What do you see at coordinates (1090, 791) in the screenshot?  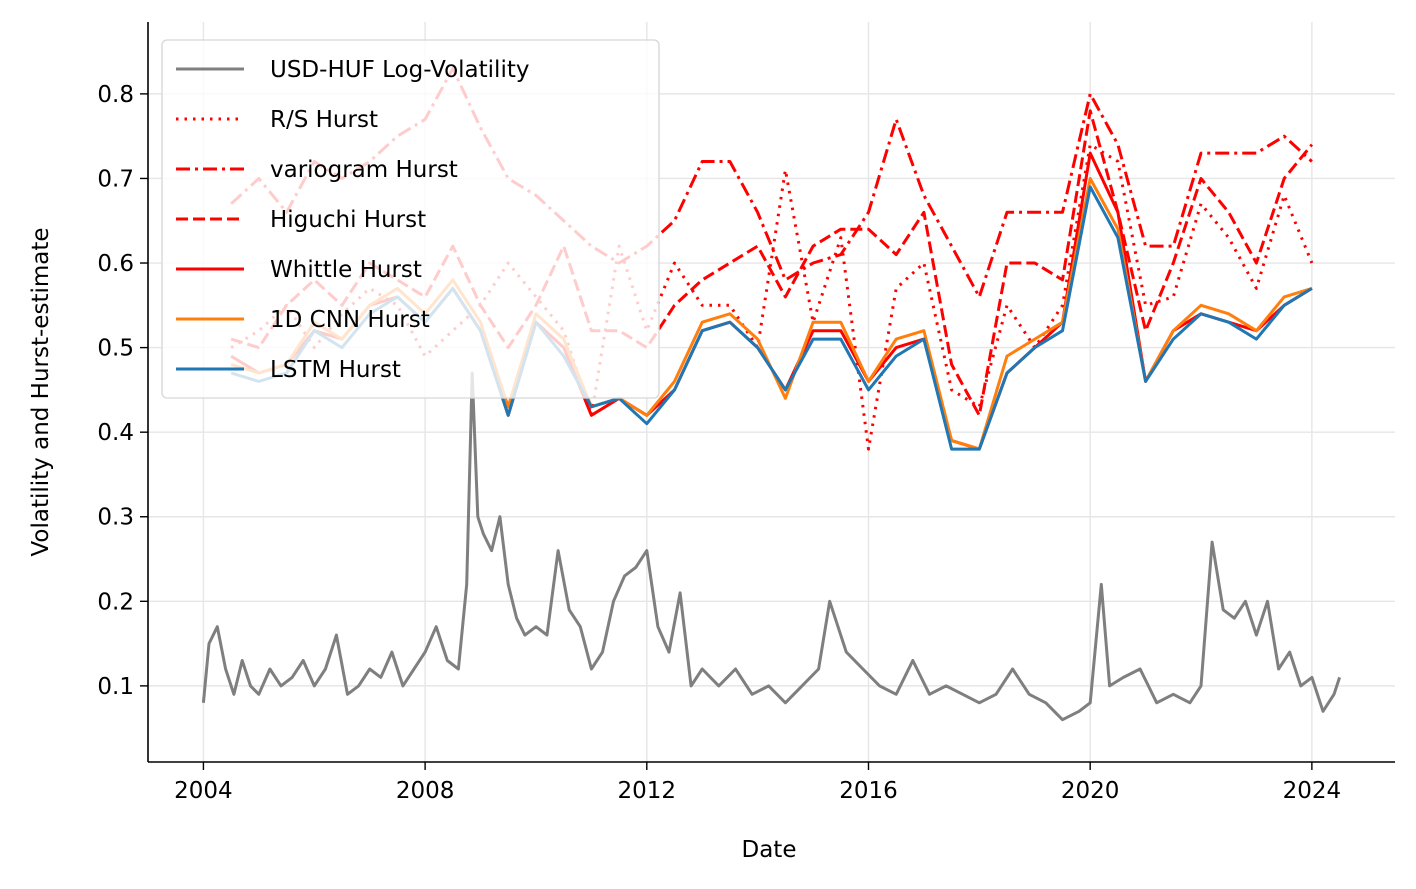 I see `x-tick-label-4: 2020` at bounding box center [1090, 791].